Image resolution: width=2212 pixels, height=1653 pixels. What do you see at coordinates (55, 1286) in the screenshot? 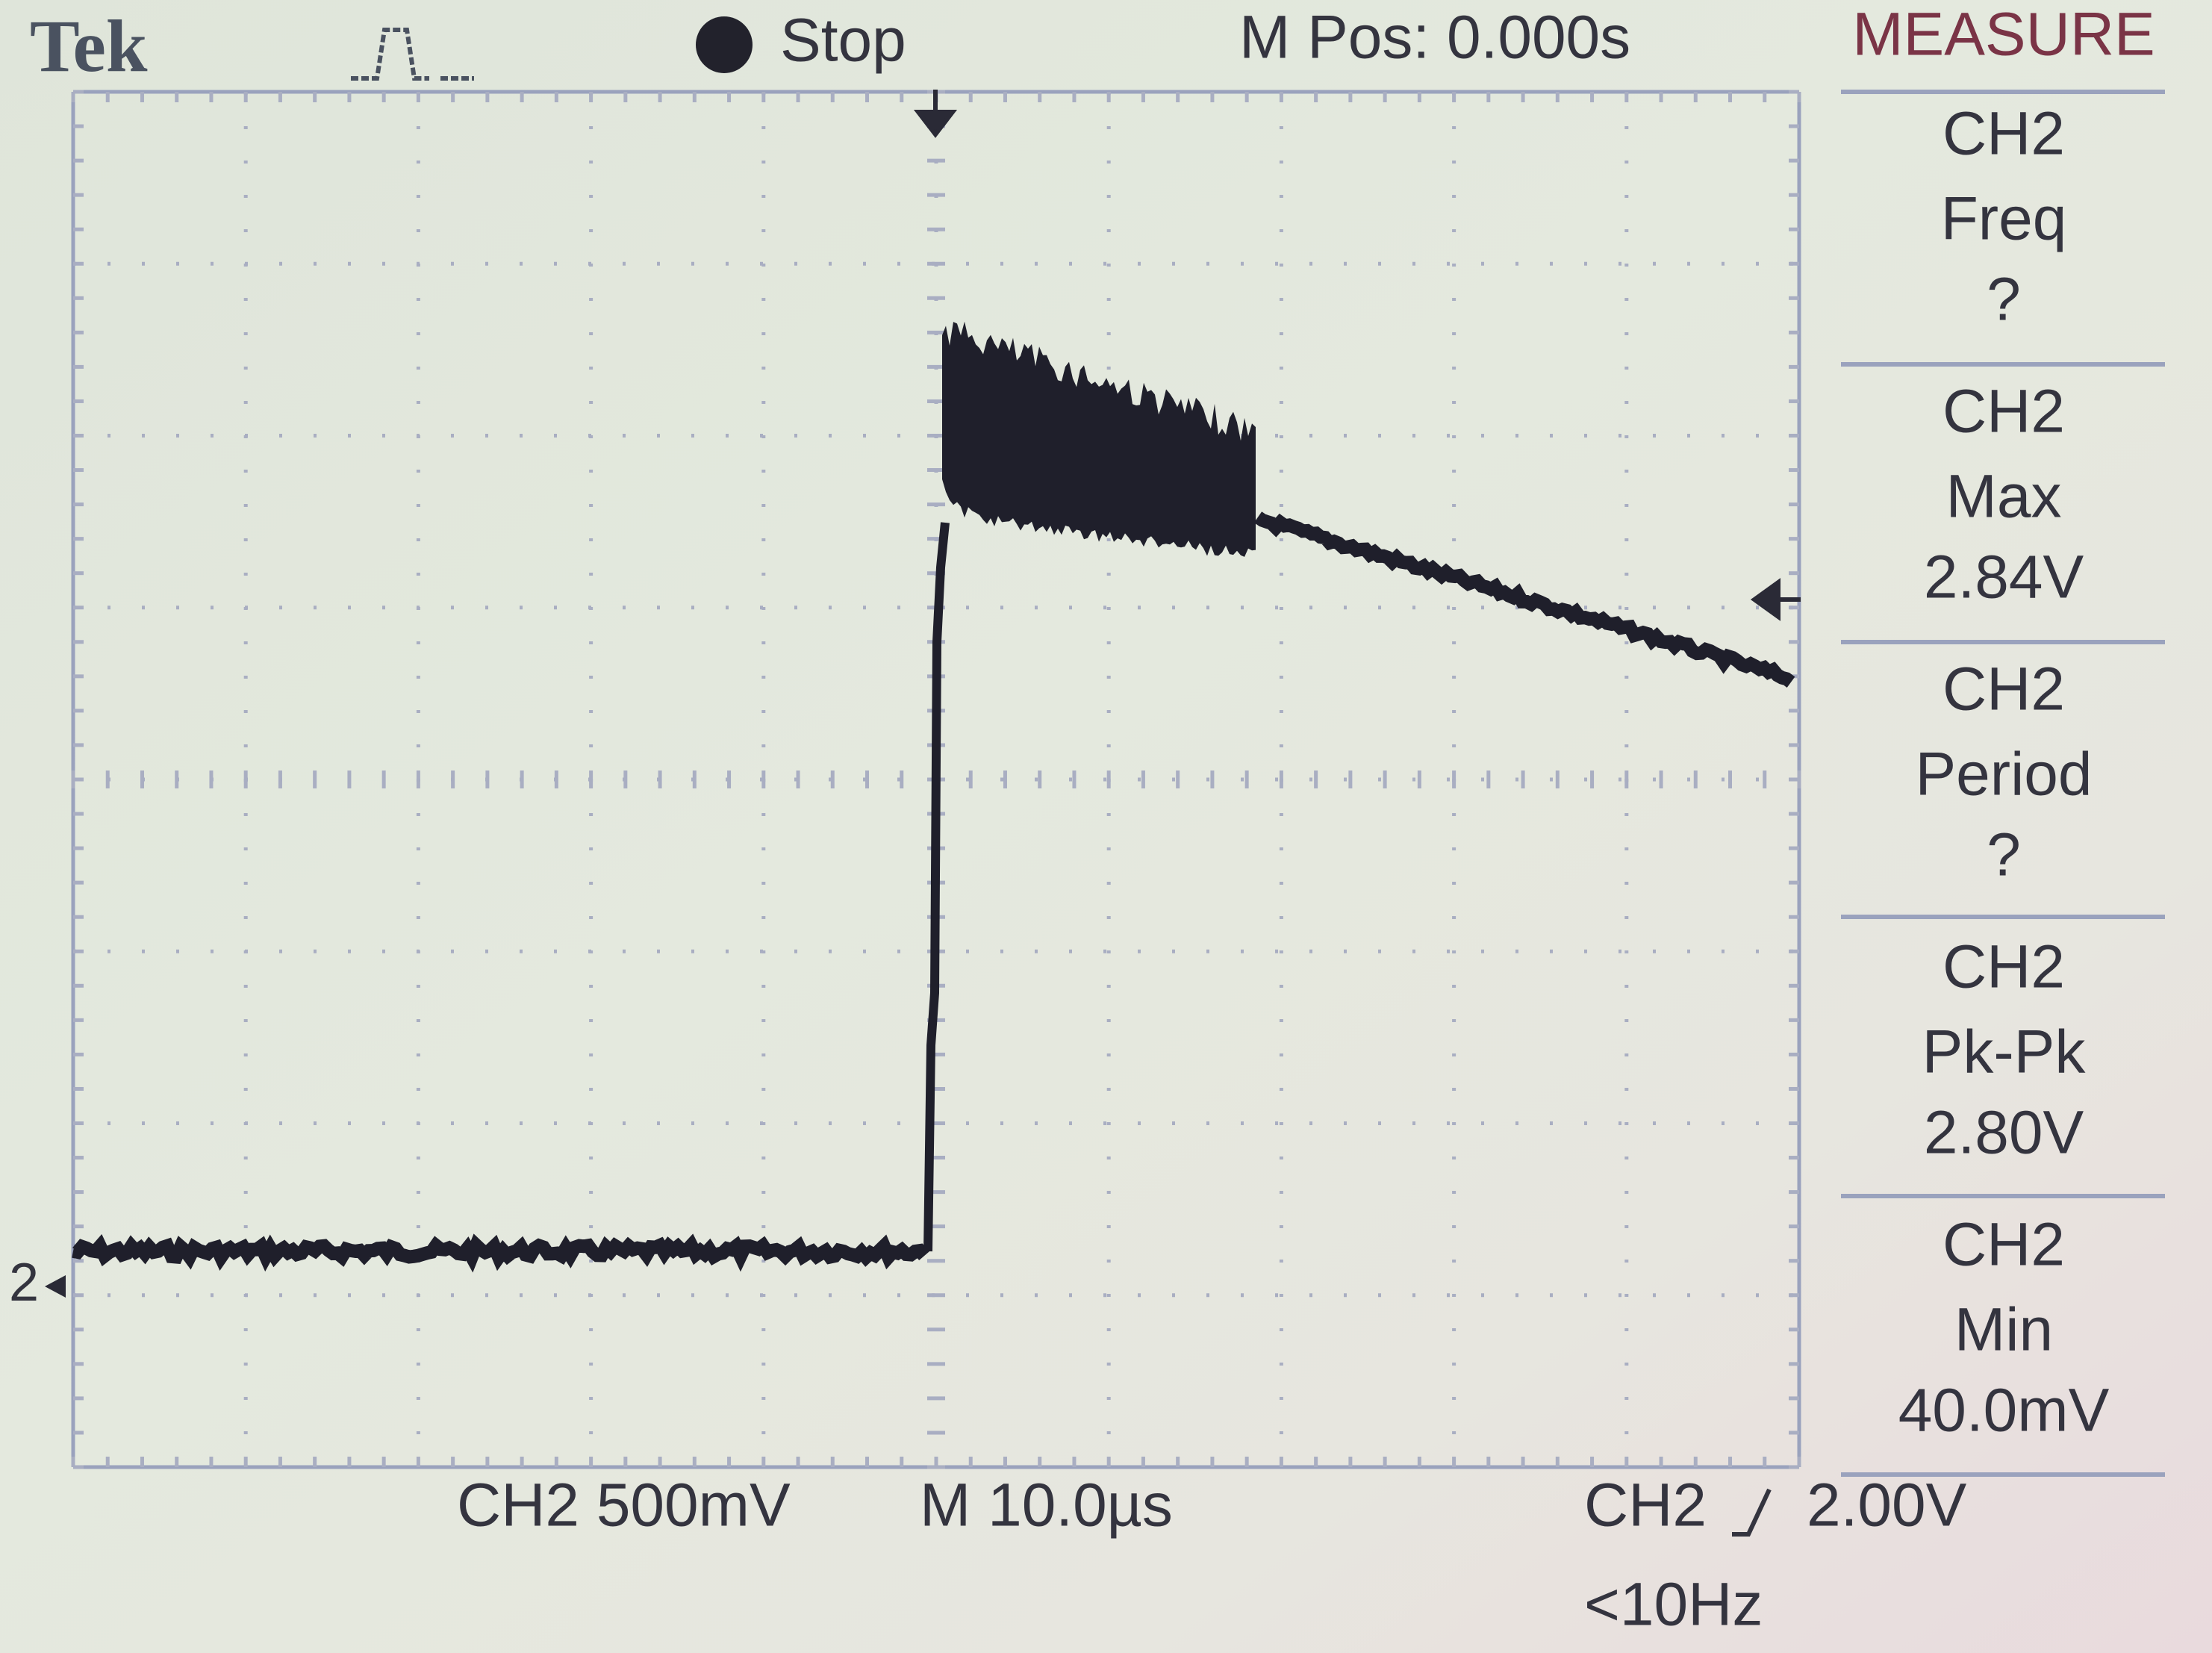
I see `channel-ground-arrow` at bounding box center [55, 1286].